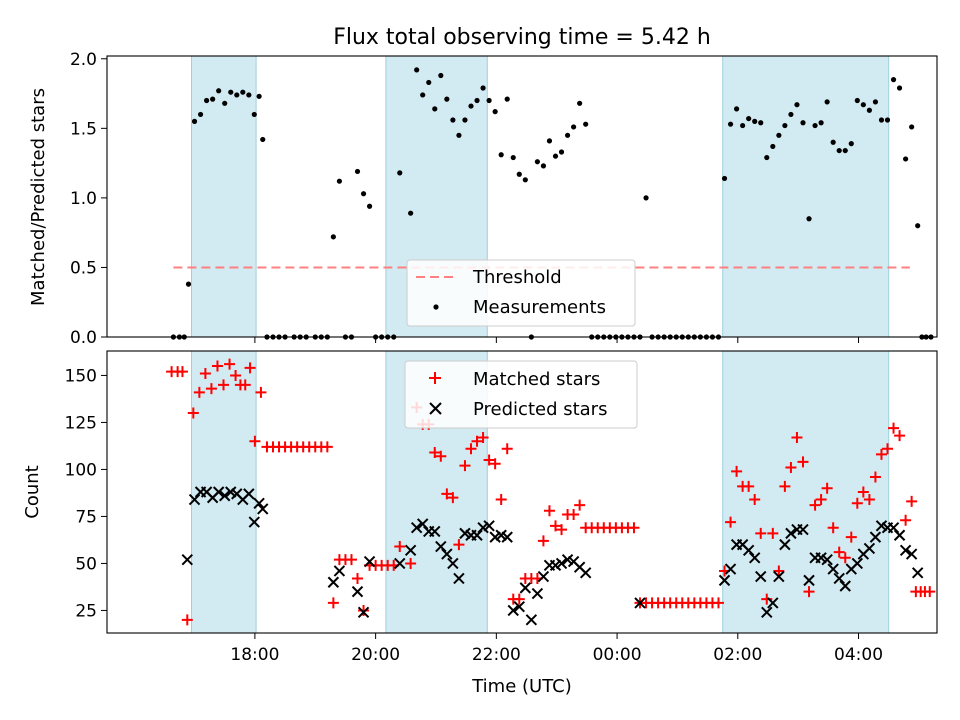 Image resolution: width=960 pixels, height=720 pixels. Describe the element at coordinates (375, 655) in the screenshot. I see `x-tick-label: 20:00` at that location.